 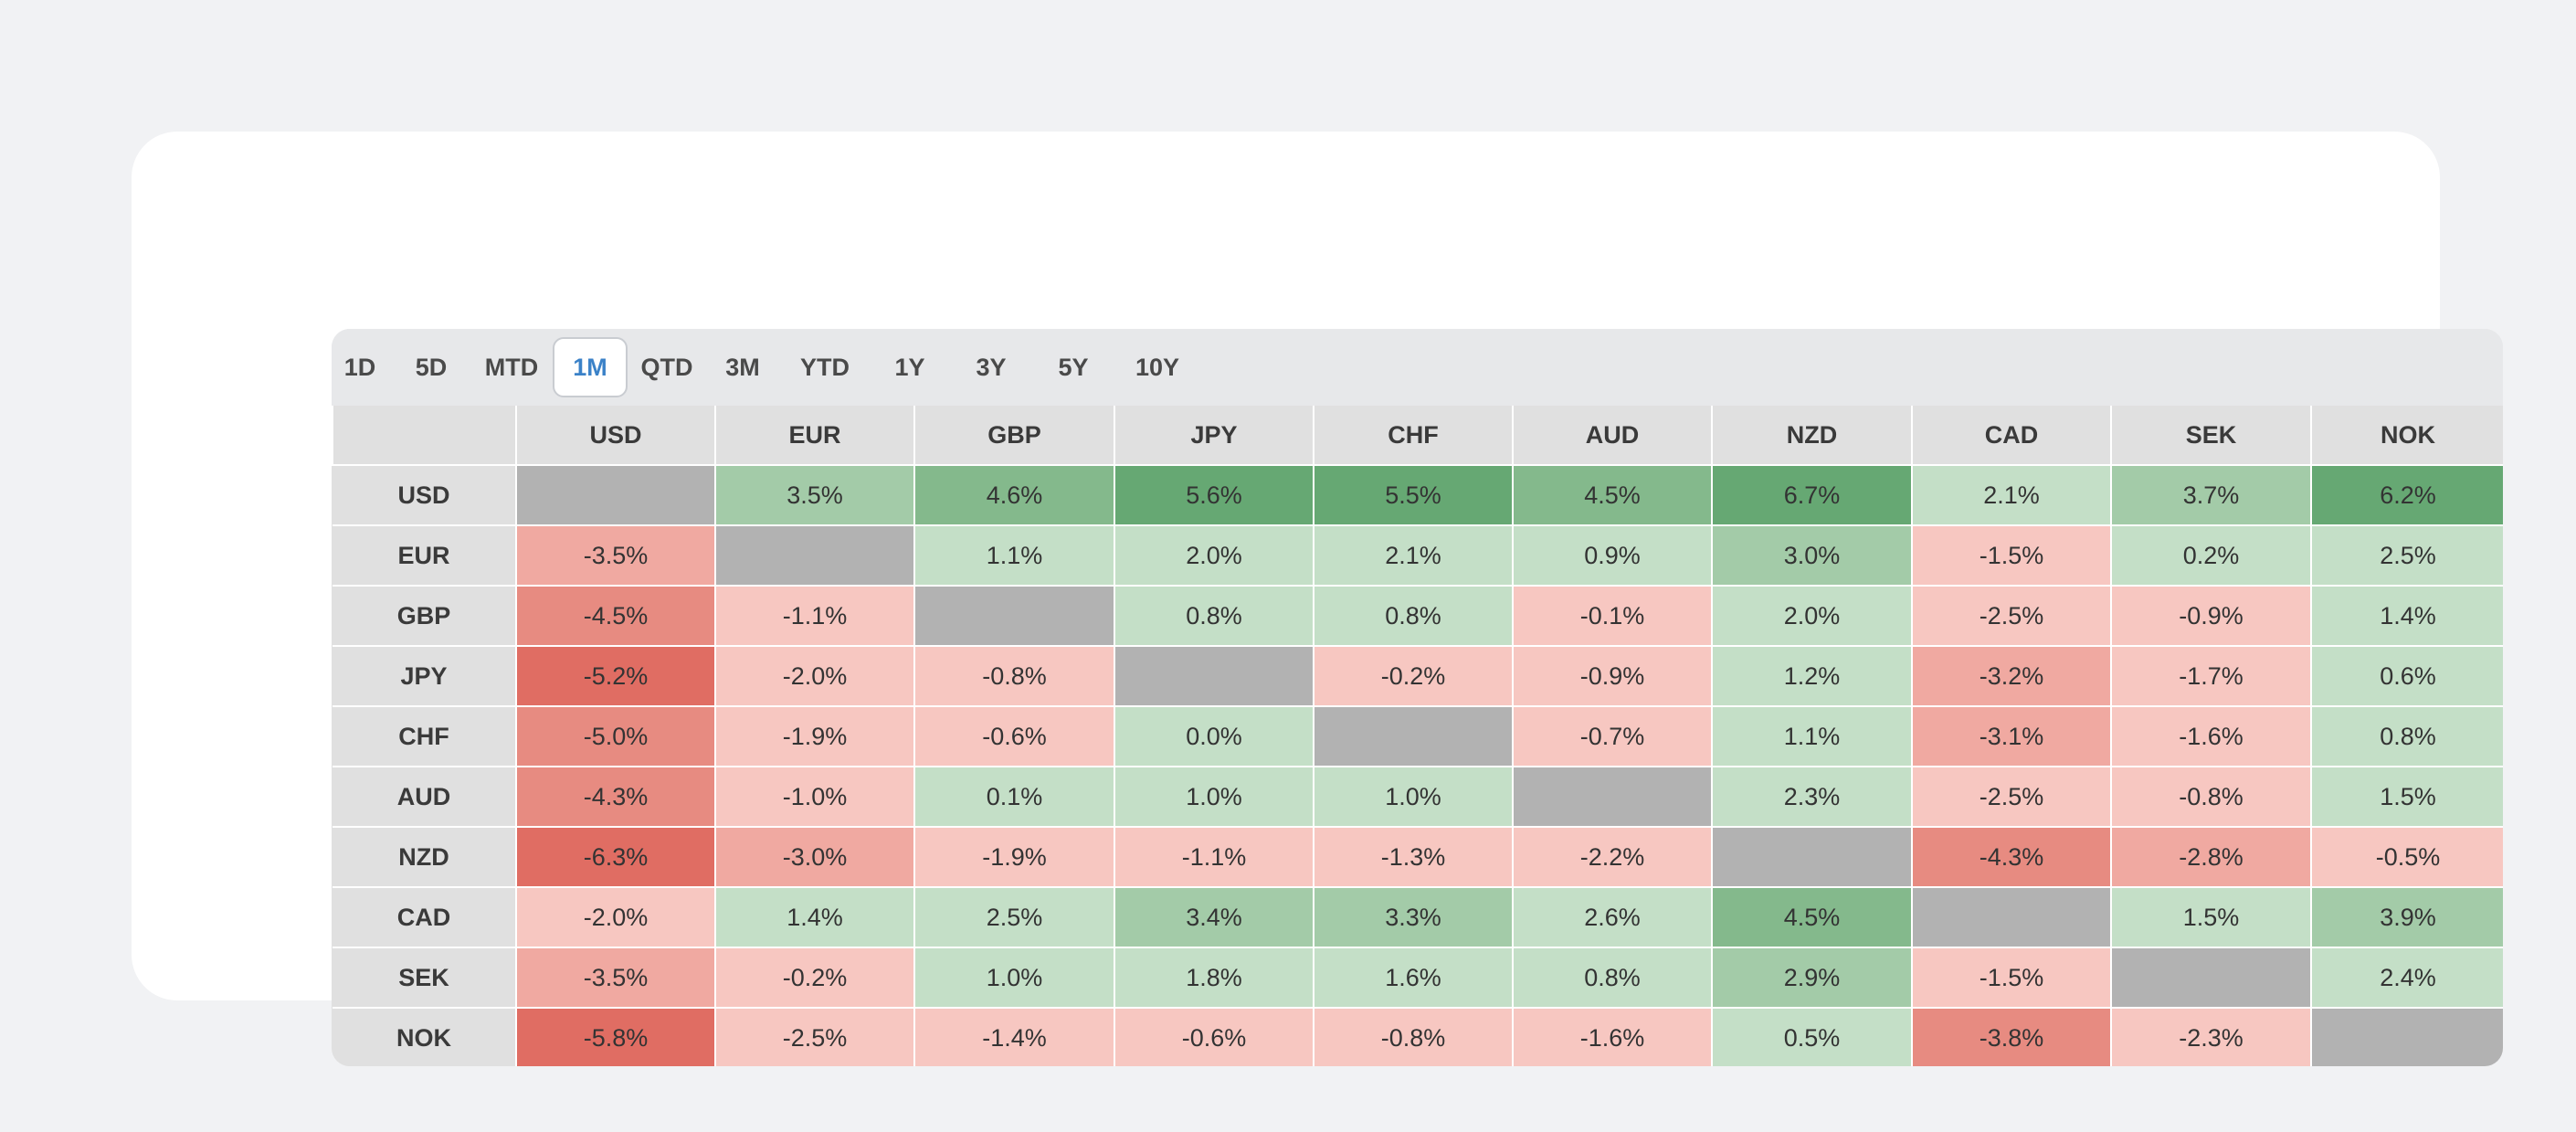 I want to click on cell-nzd-aud: -2.2%, so click(x=1613, y=857).